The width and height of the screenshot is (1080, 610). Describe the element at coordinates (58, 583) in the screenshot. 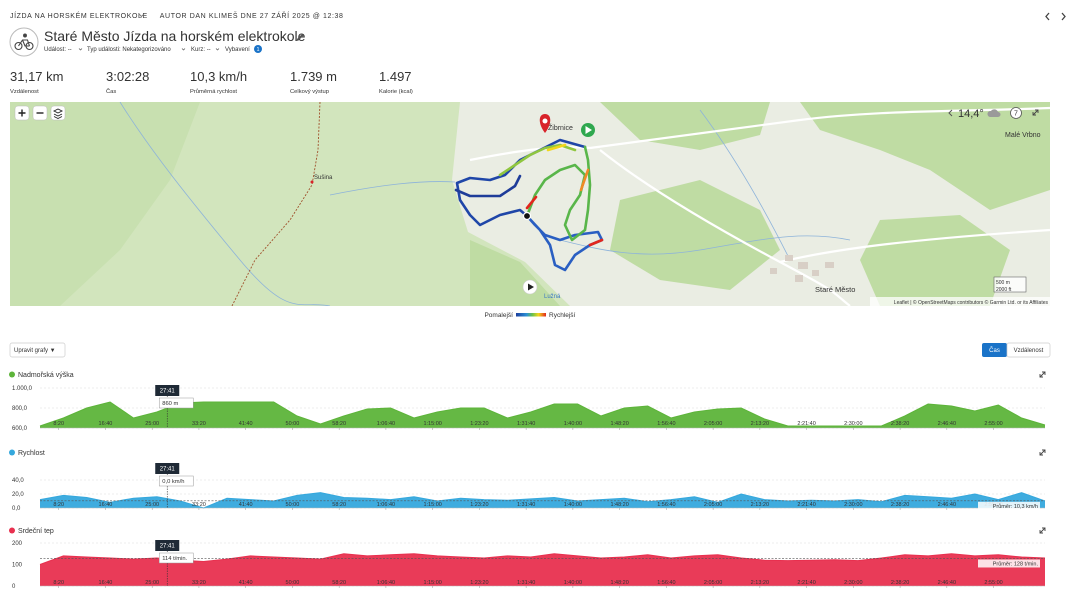

I see `x-tick-label: 8:20` at that location.